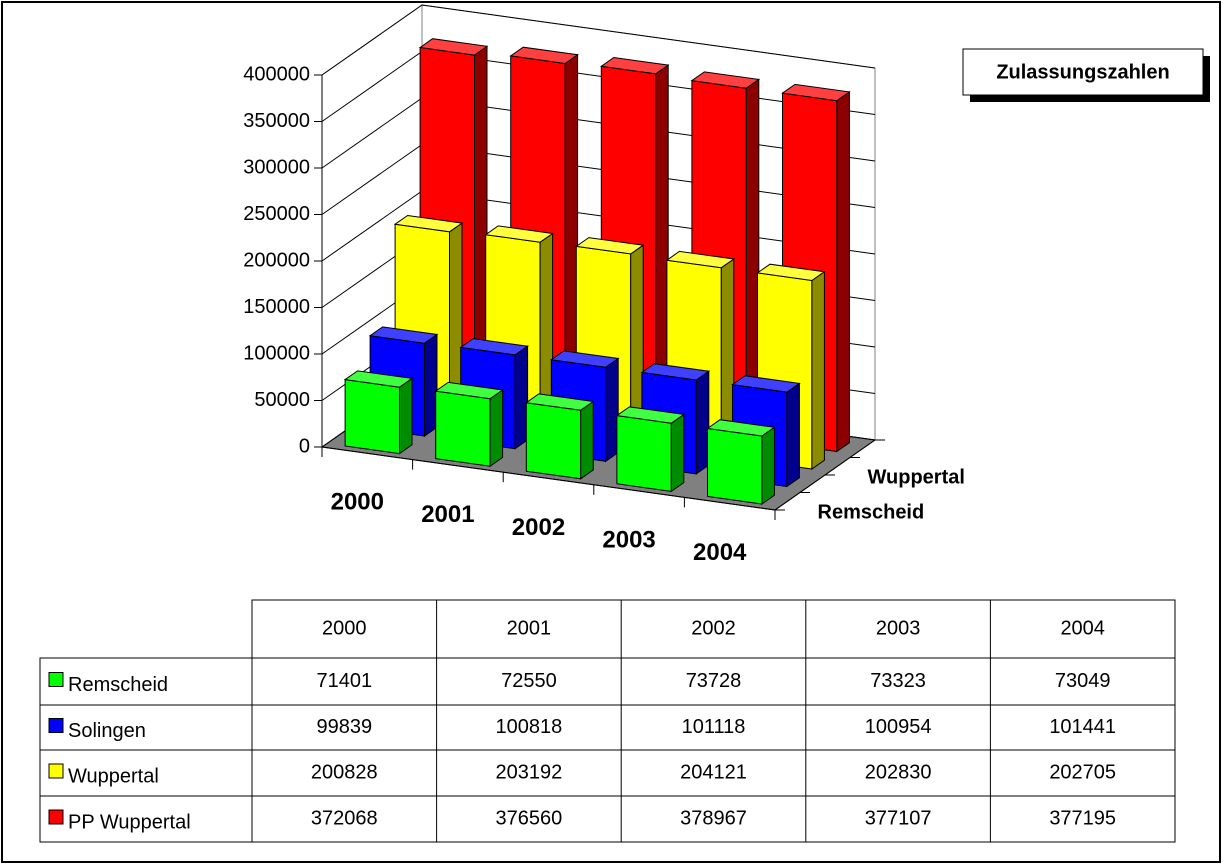 The width and height of the screenshot is (1223, 865). What do you see at coordinates (898, 628) in the screenshot?
I see `table-header: 2003` at bounding box center [898, 628].